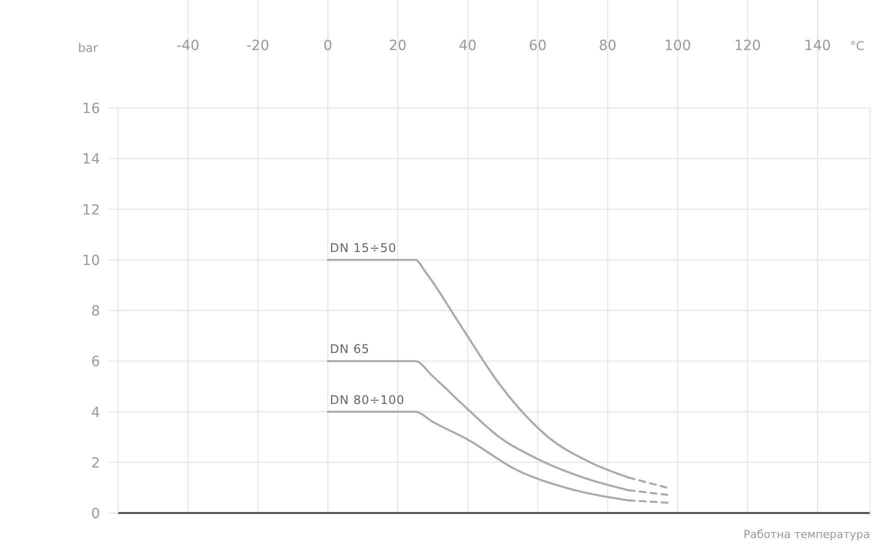 The height and width of the screenshot is (547, 876). I want to click on x-tick-label: 80, so click(607, 46).